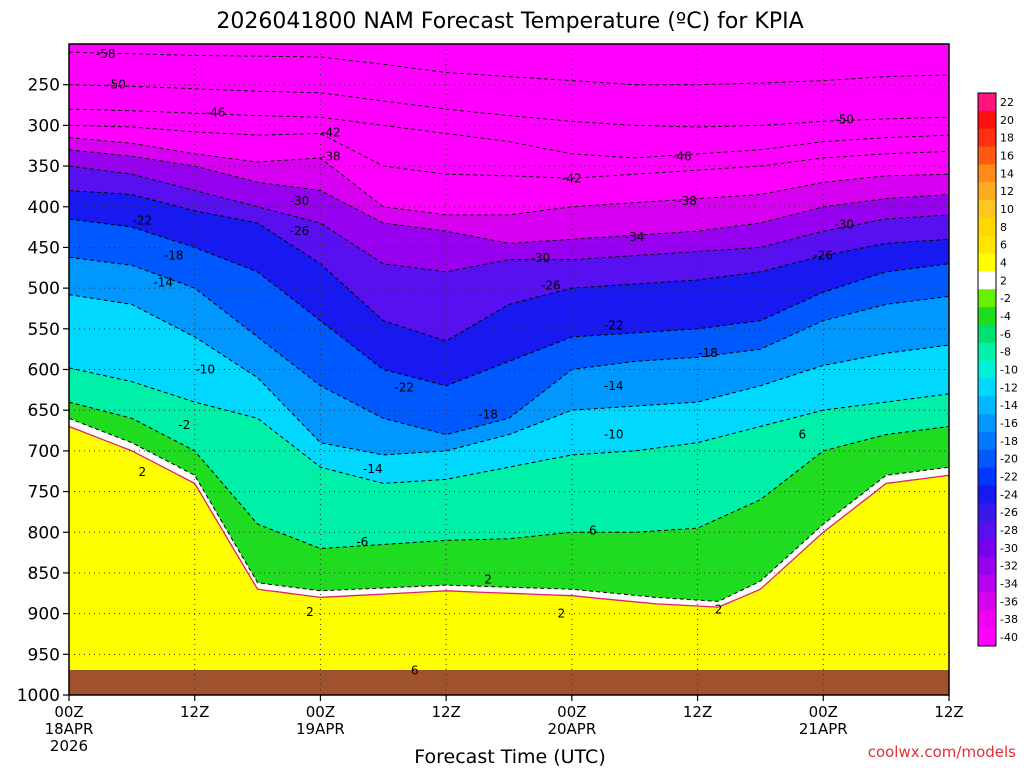 This screenshot has height=768, width=1024. Describe the element at coordinates (1009, 494) in the screenshot. I see `colorbar-label: -24` at that location.